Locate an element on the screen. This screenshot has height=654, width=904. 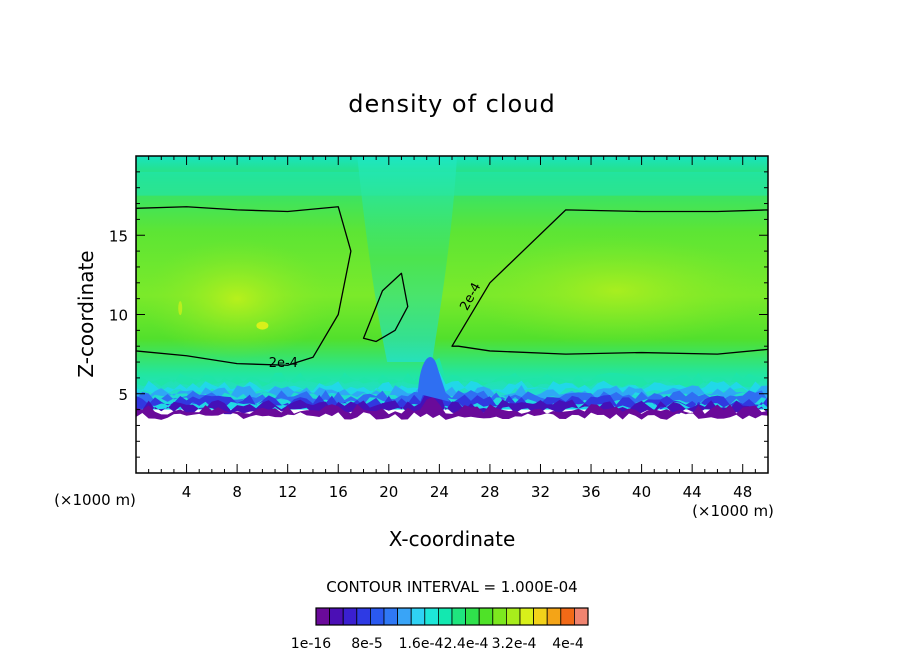
x-tick-label: 40 is located at coordinates (641, 492).